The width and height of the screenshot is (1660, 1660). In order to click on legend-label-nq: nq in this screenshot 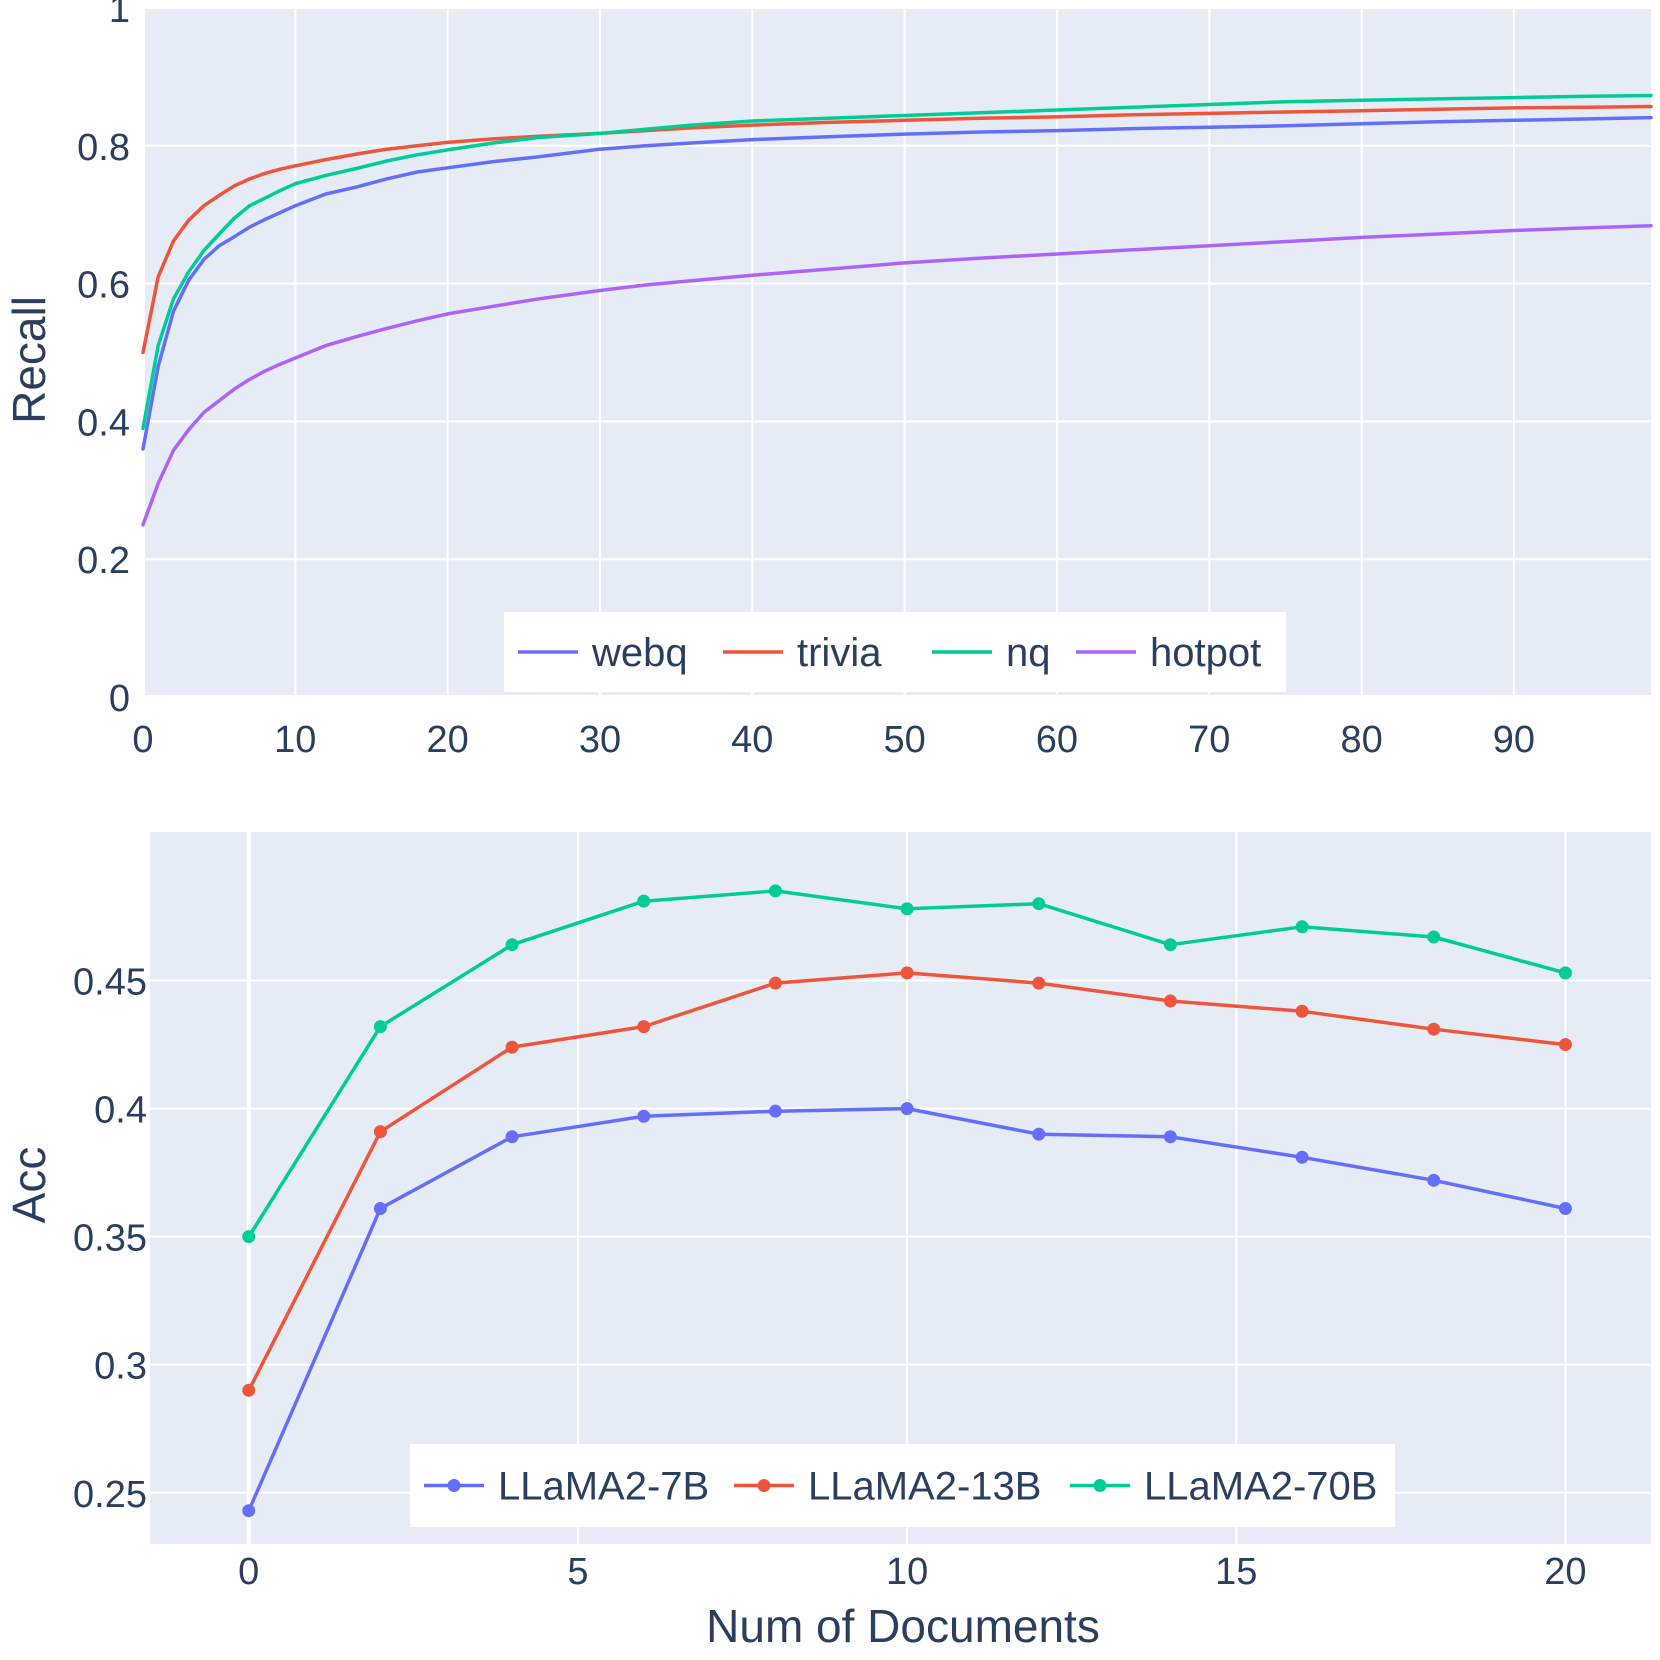, I will do `click(1028, 653)`.